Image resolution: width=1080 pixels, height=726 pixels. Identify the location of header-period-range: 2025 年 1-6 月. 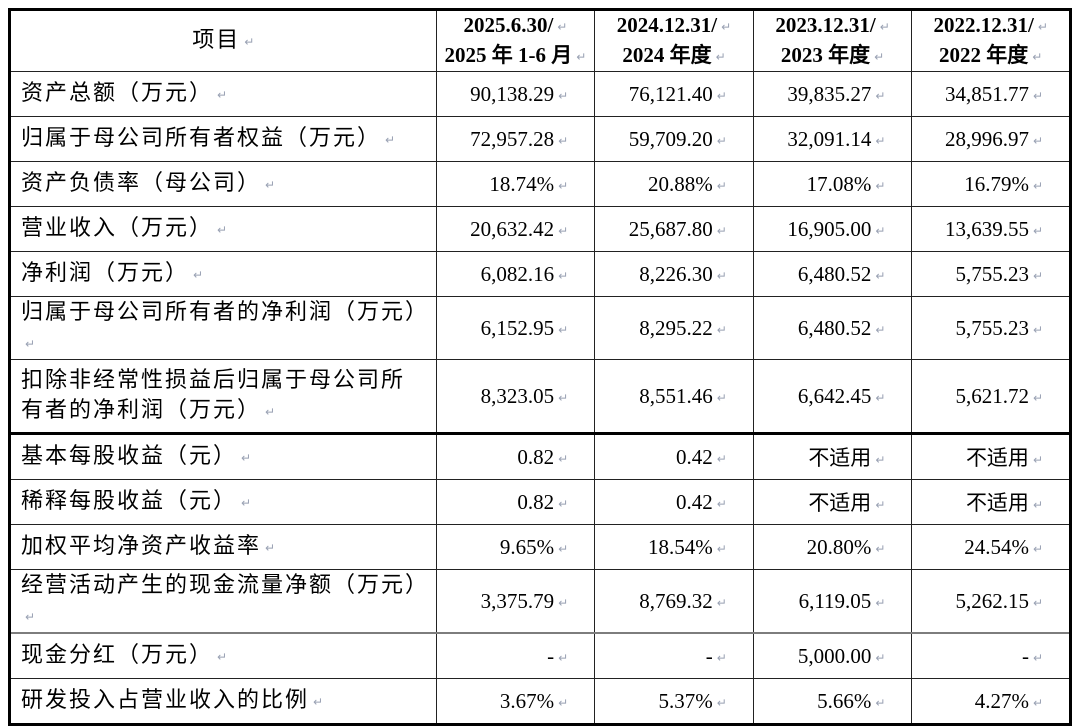
(515, 55).